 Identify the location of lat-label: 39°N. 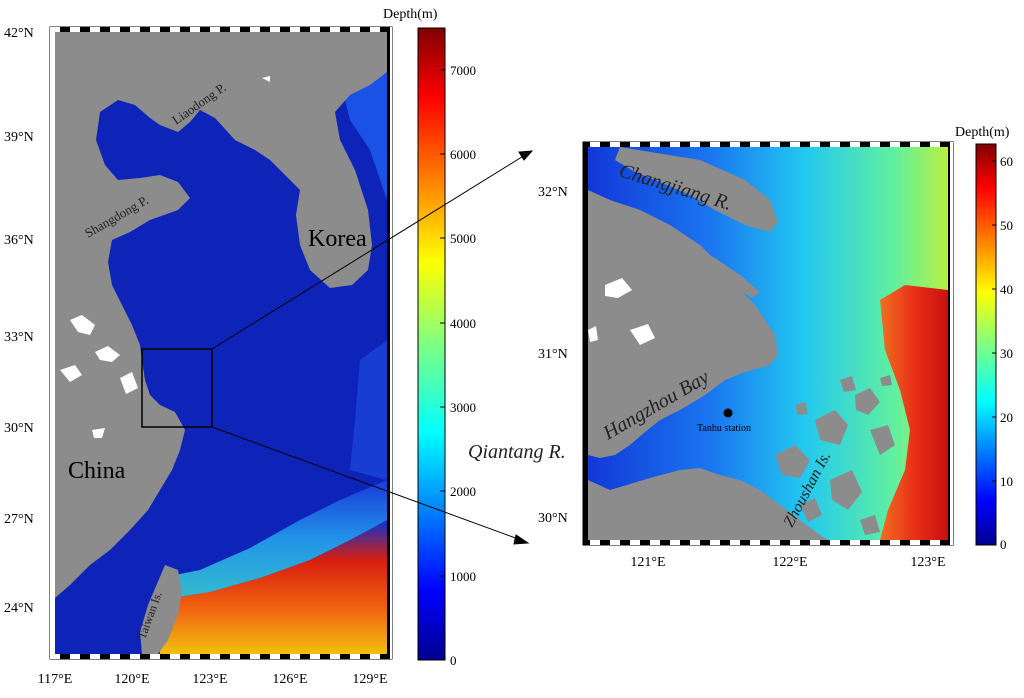
(19, 137).